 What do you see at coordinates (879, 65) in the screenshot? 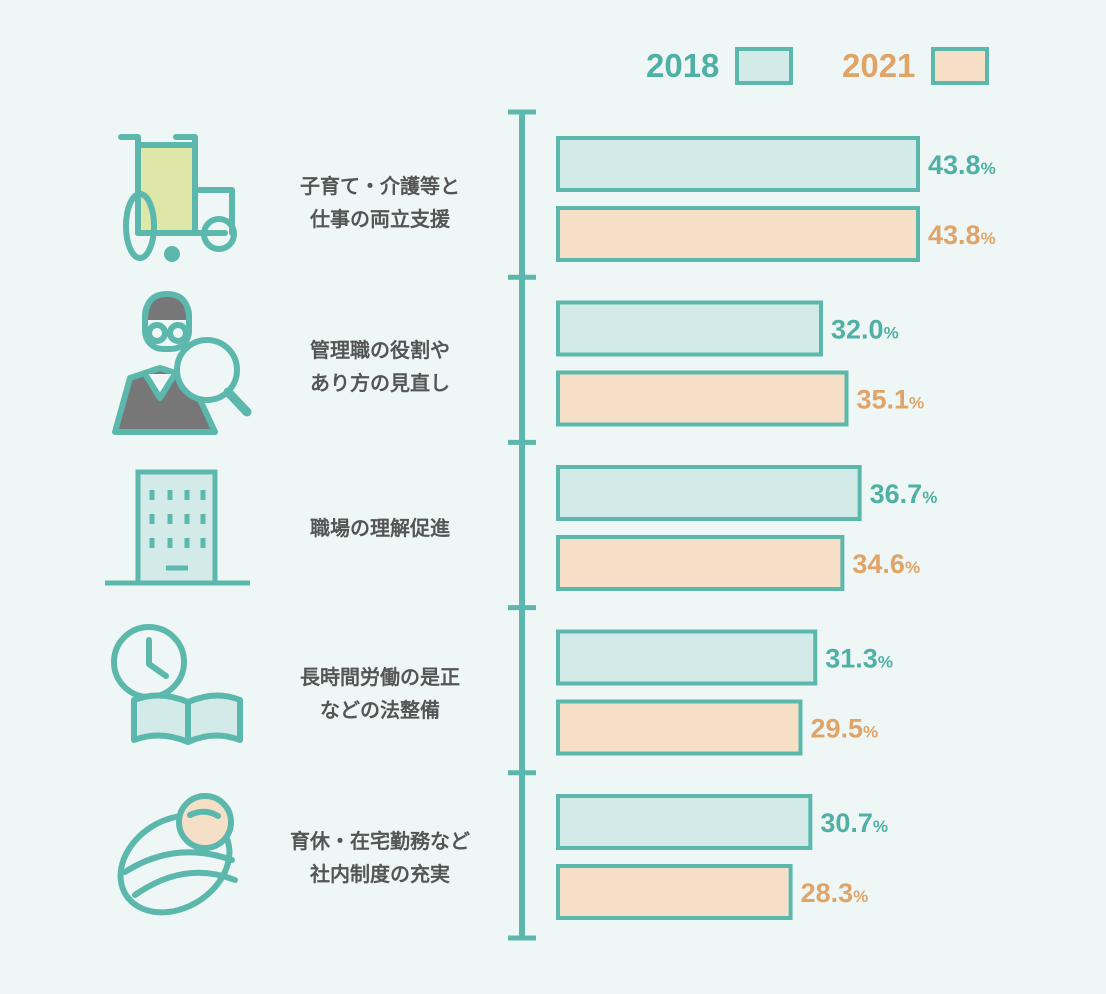
I see `legend-label-2021: 2021` at bounding box center [879, 65].